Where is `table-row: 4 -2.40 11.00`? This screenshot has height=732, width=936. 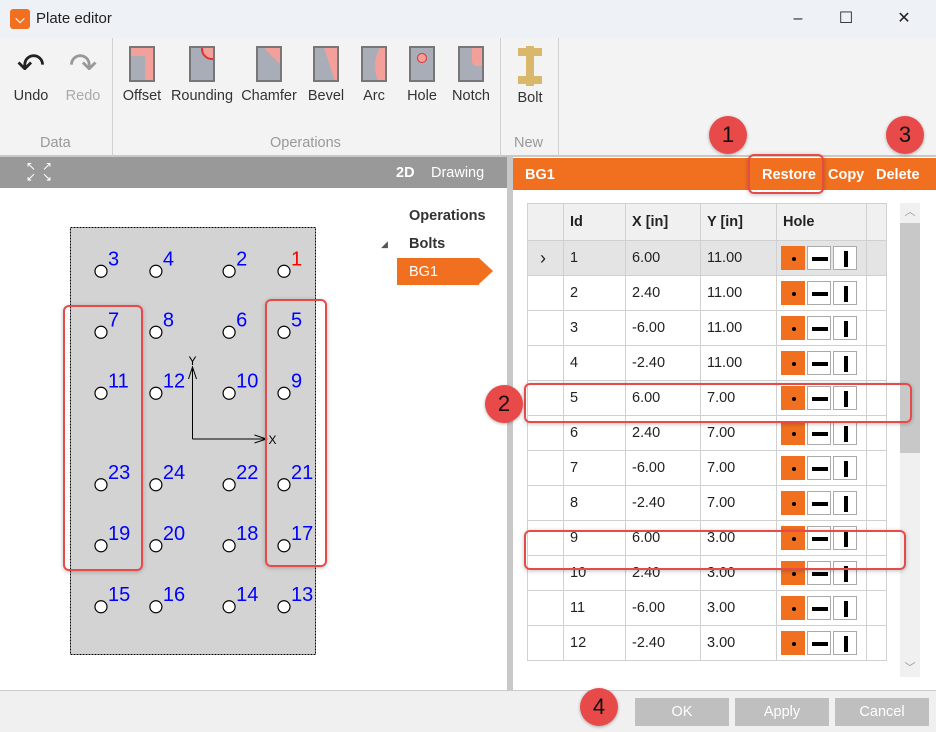 table-row: 4 -2.40 11.00 is located at coordinates (707, 363).